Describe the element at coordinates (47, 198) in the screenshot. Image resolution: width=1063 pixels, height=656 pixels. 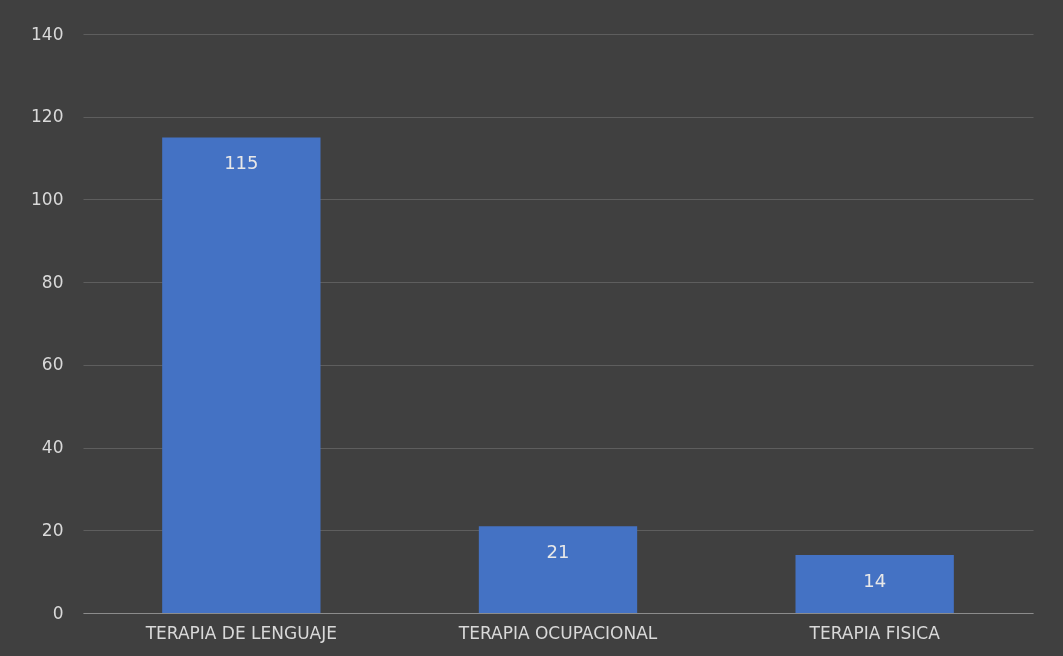
I see `y-tick-label: 100` at that location.